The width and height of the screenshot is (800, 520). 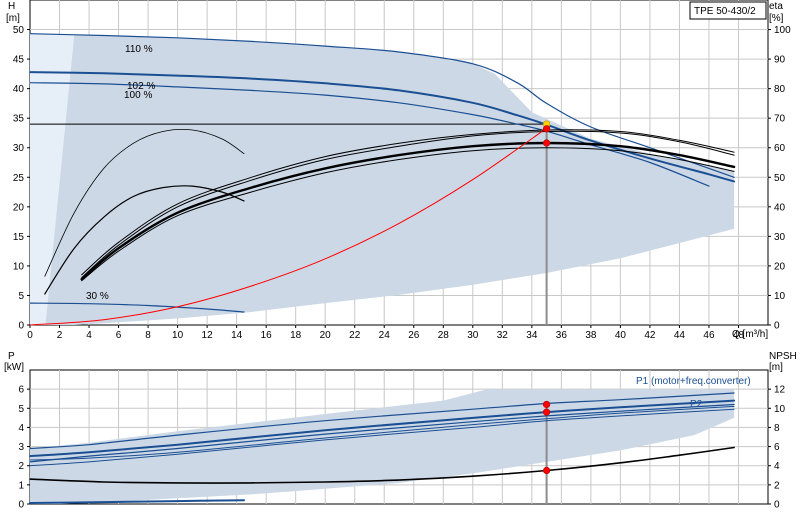 I want to click on left-tick-label: 20, so click(x=19, y=207).